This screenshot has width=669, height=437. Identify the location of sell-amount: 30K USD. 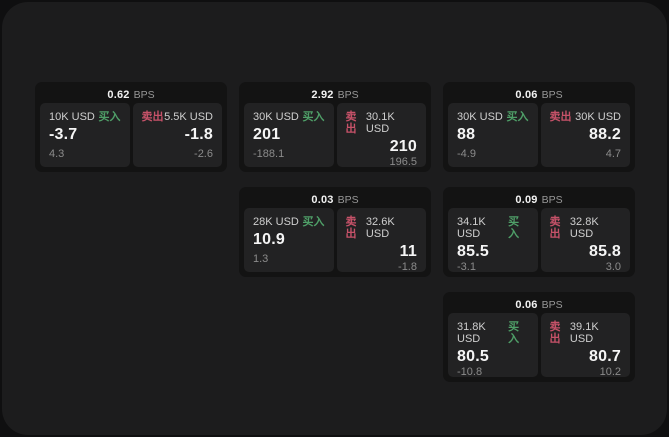
(598, 117).